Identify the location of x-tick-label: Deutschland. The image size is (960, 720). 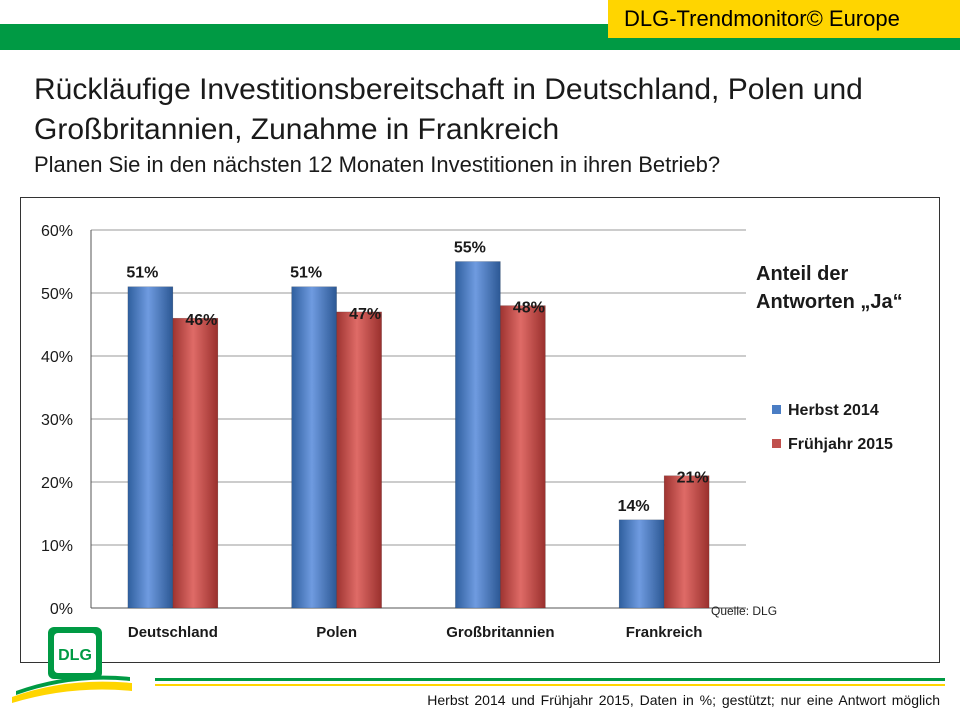
(173, 632).